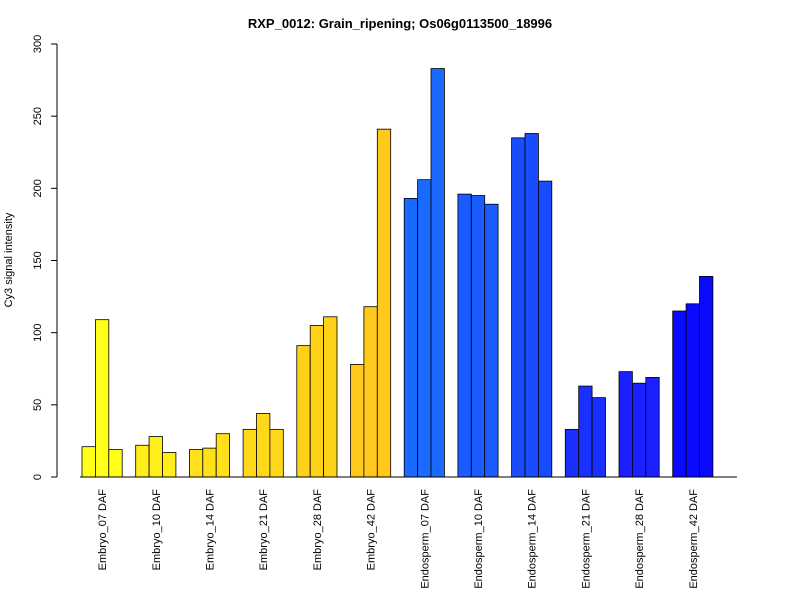 This screenshot has height=600, width=800. What do you see at coordinates (533, 539) in the screenshot?
I see `x-tick-label: Endosperm_14 DAF` at bounding box center [533, 539].